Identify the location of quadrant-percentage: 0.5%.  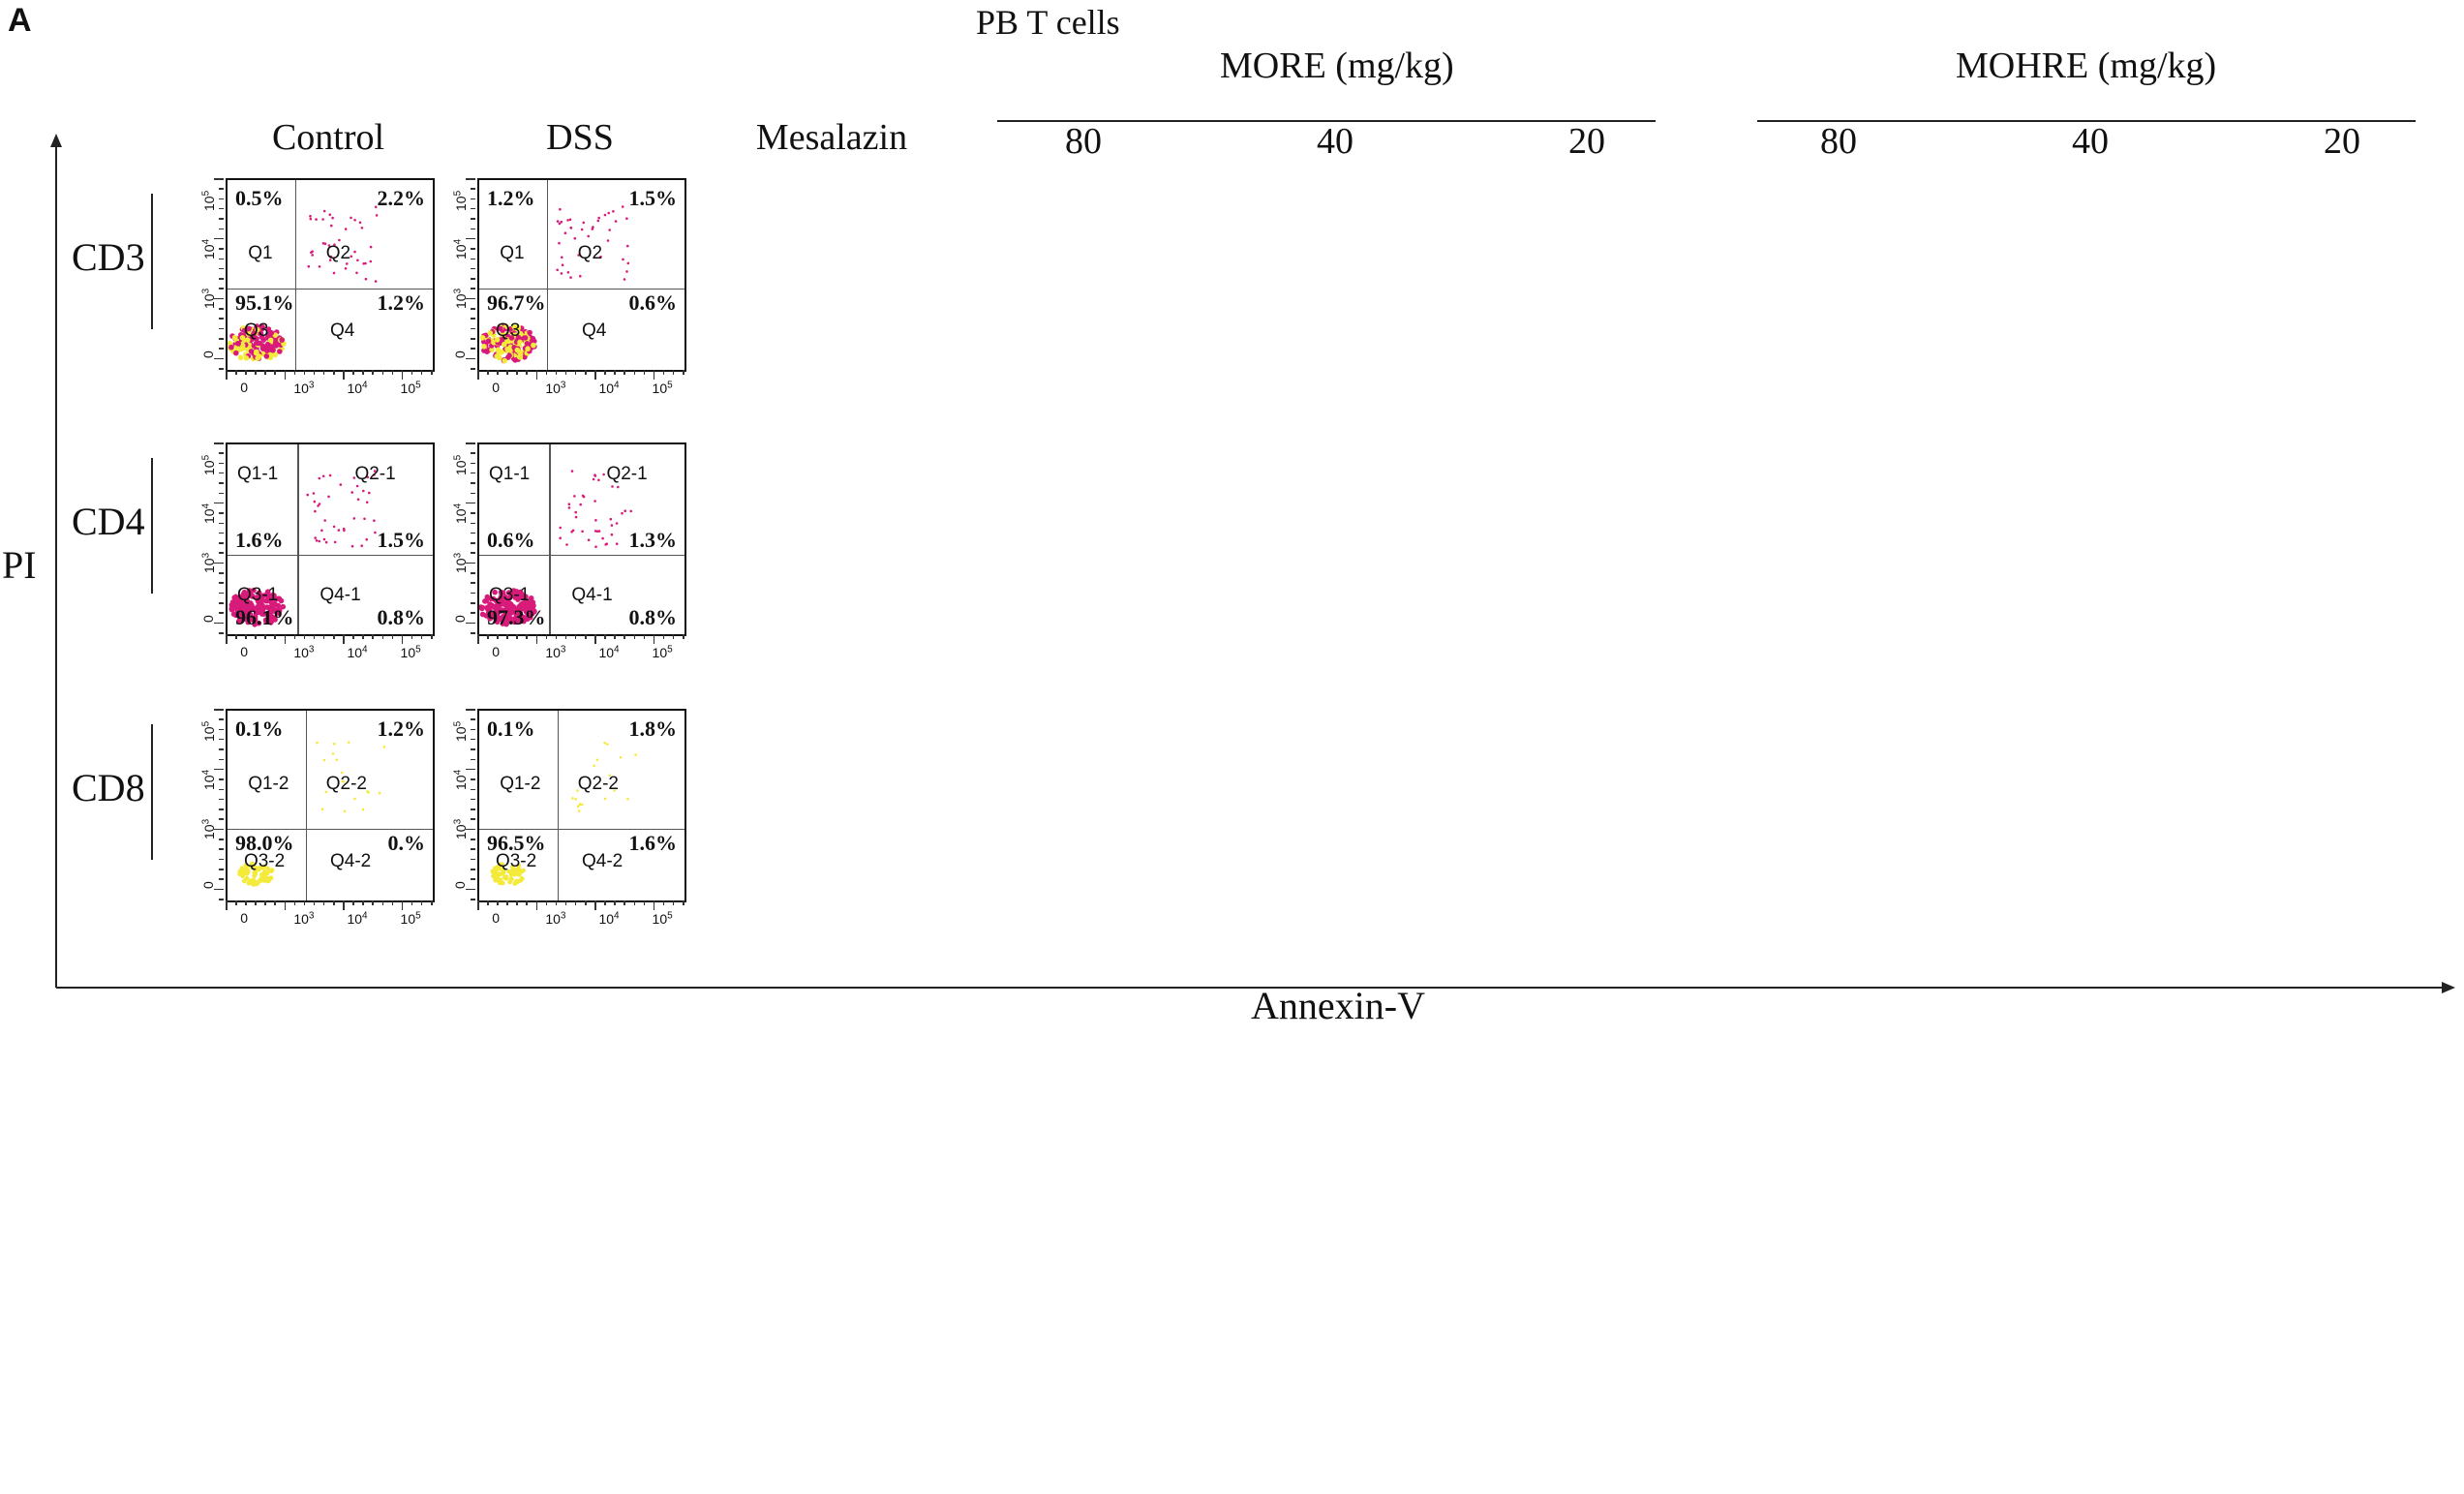
(259, 198).